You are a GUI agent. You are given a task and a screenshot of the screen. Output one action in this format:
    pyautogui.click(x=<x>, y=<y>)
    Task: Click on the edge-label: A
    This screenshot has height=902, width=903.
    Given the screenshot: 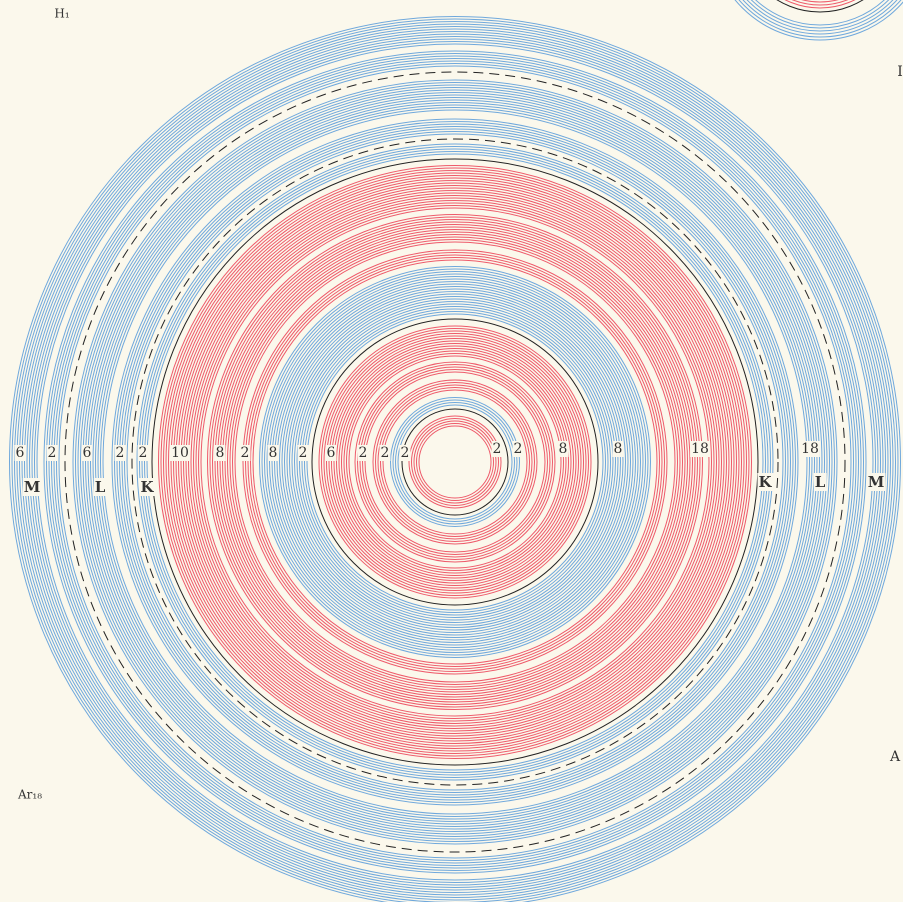 What is the action you would take?
    pyautogui.click(x=895, y=757)
    